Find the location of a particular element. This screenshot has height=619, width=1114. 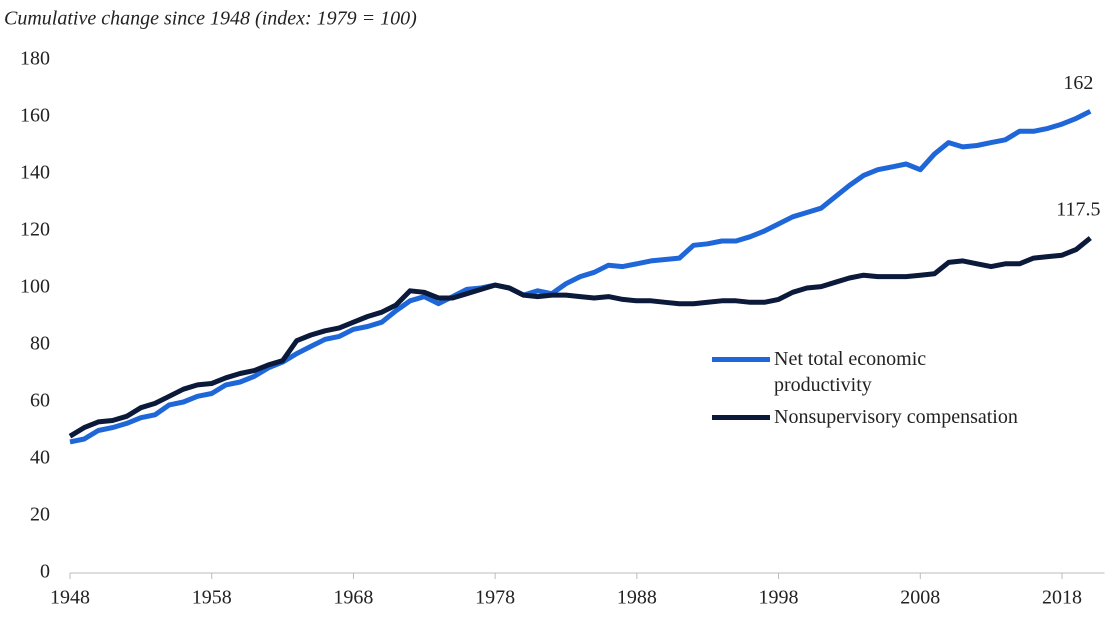

x-tick-label: 1958 is located at coordinates (212, 598).